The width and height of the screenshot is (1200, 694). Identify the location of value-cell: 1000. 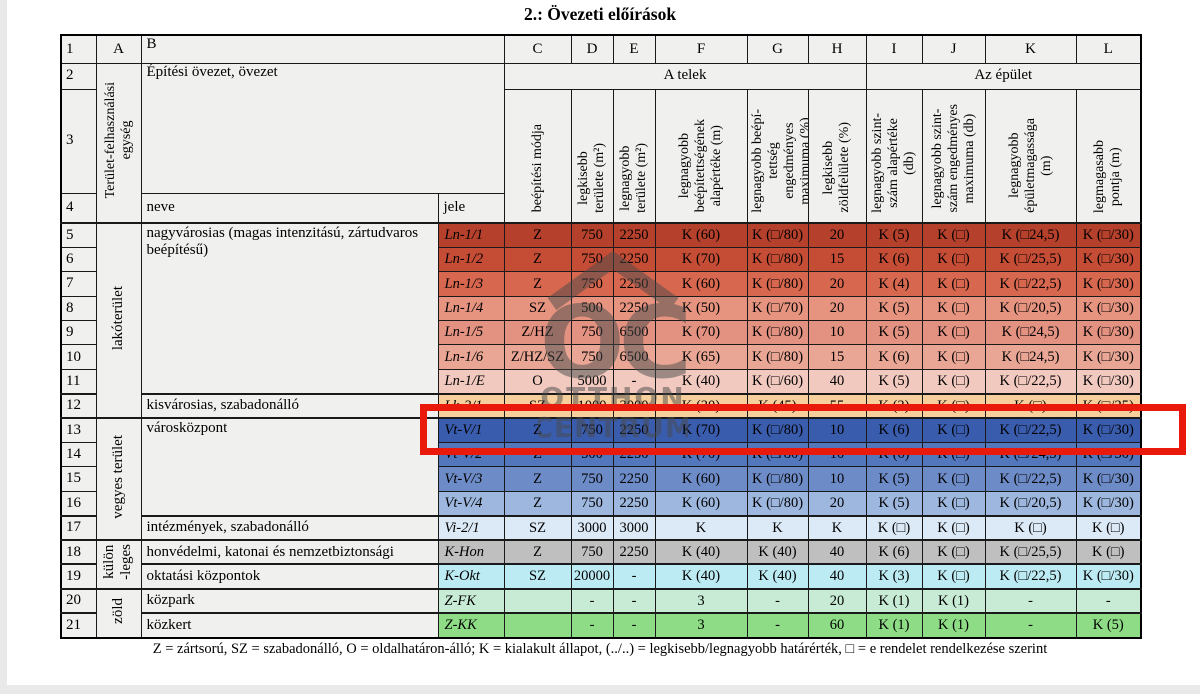
(592, 405).